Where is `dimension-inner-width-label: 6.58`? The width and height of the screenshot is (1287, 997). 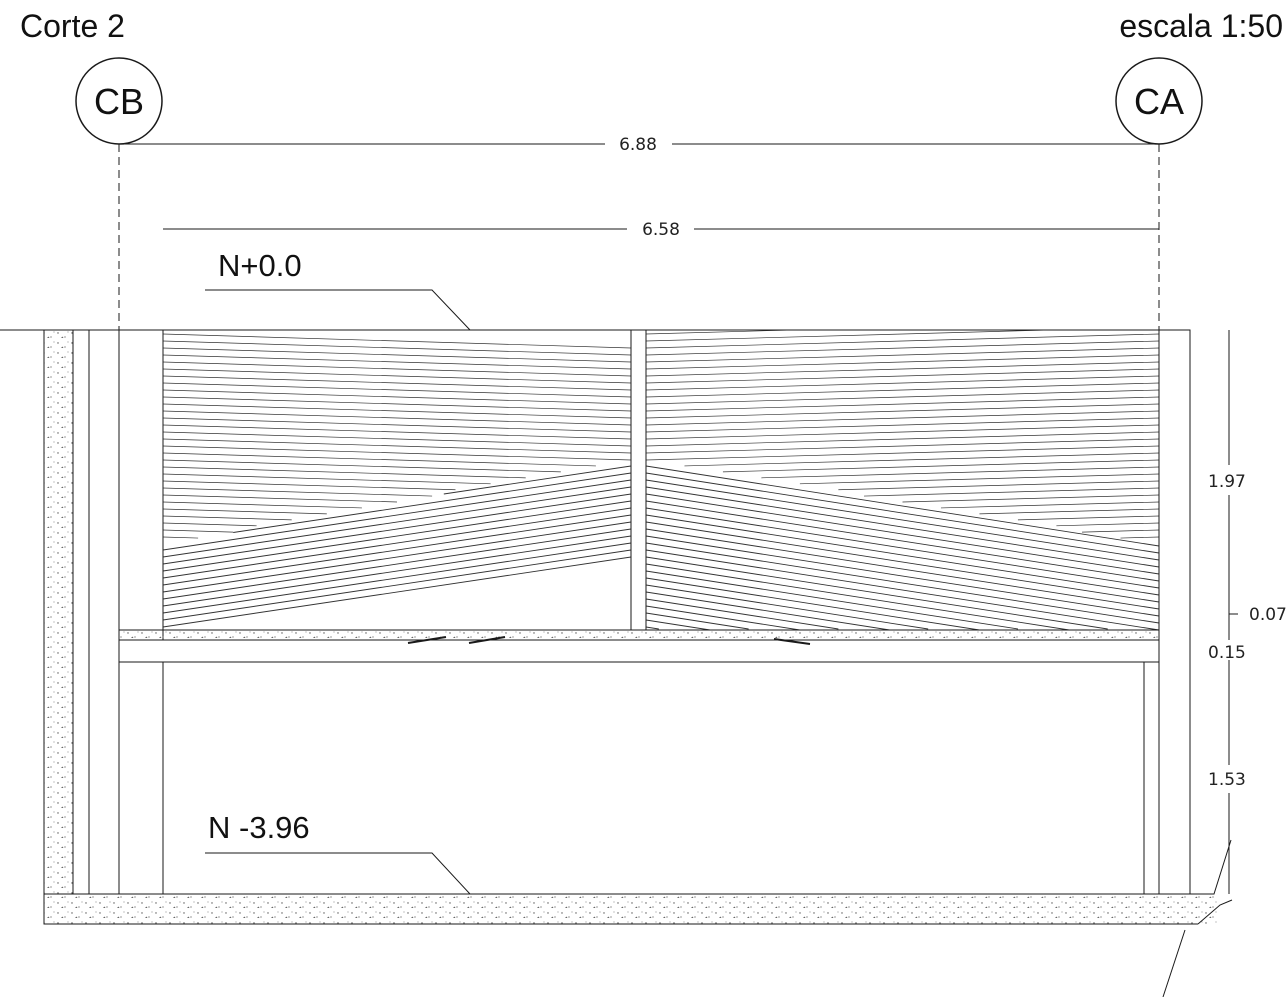
dimension-inner-width-label: 6.58 is located at coordinates (661, 230).